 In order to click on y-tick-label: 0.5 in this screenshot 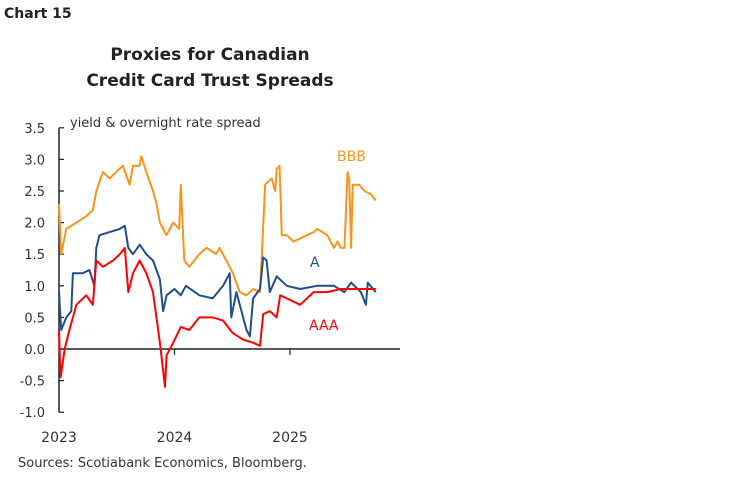, I will do `click(34, 318)`.